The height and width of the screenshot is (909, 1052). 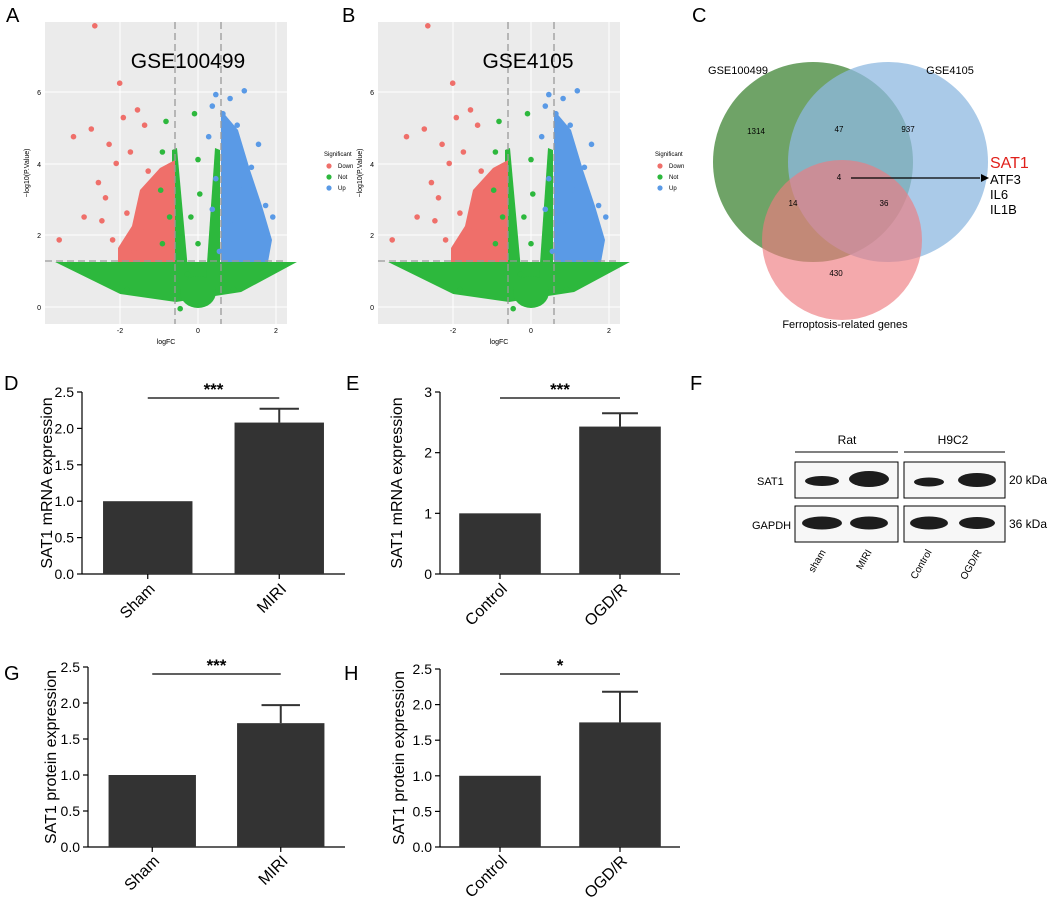 I want to click on x-axis-label: logFC, so click(x=166, y=342).